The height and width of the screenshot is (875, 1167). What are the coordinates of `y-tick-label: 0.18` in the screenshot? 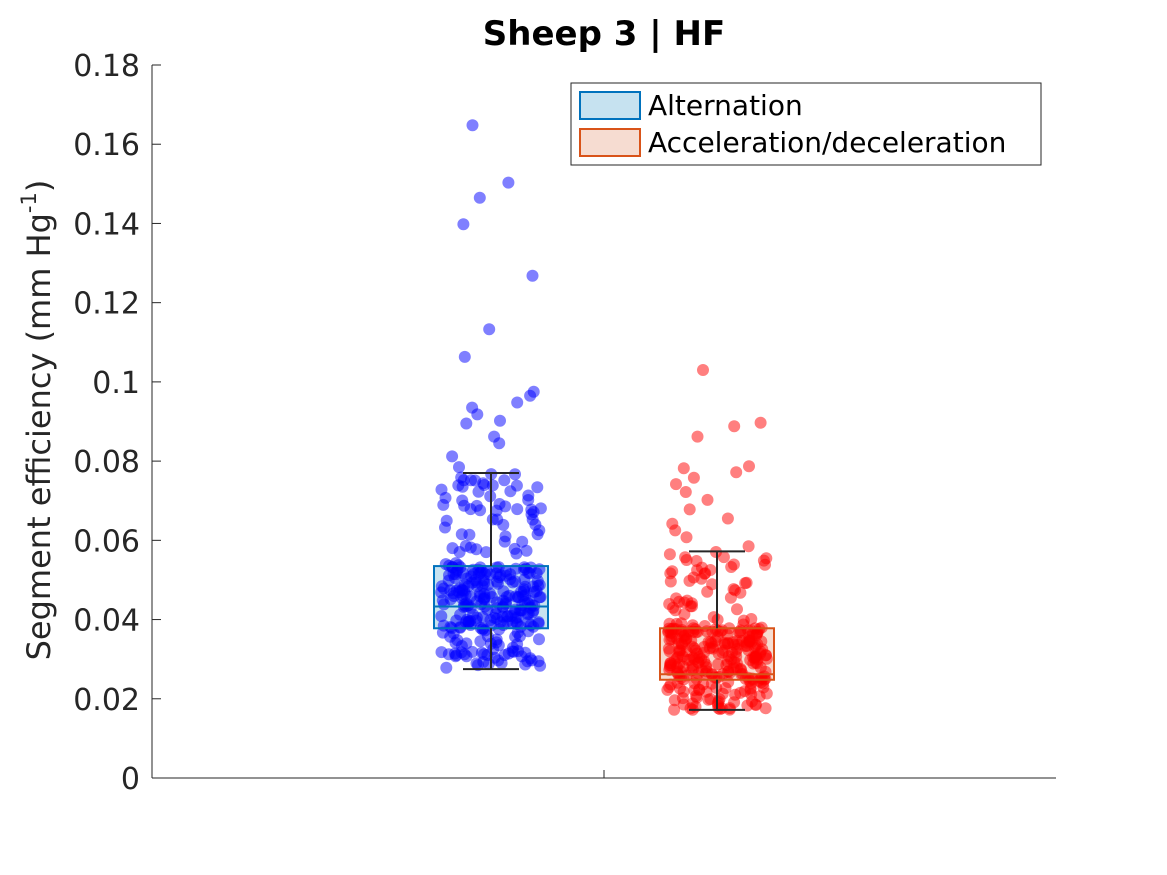 It's located at (106, 66).